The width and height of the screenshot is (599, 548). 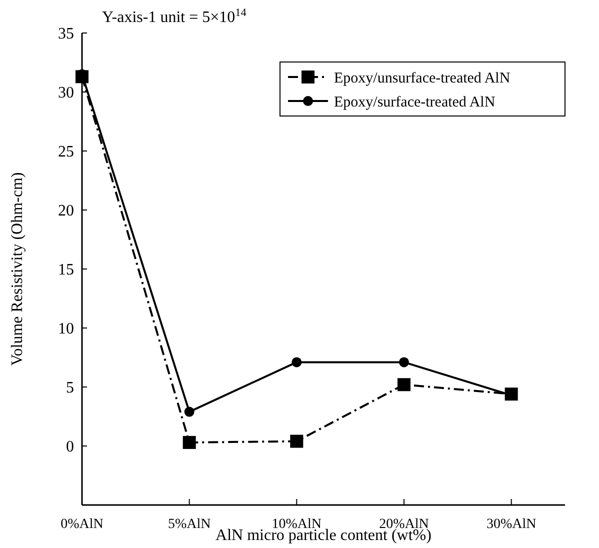 I want to click on y-tick-label: 10, so click(x=66, y=329).